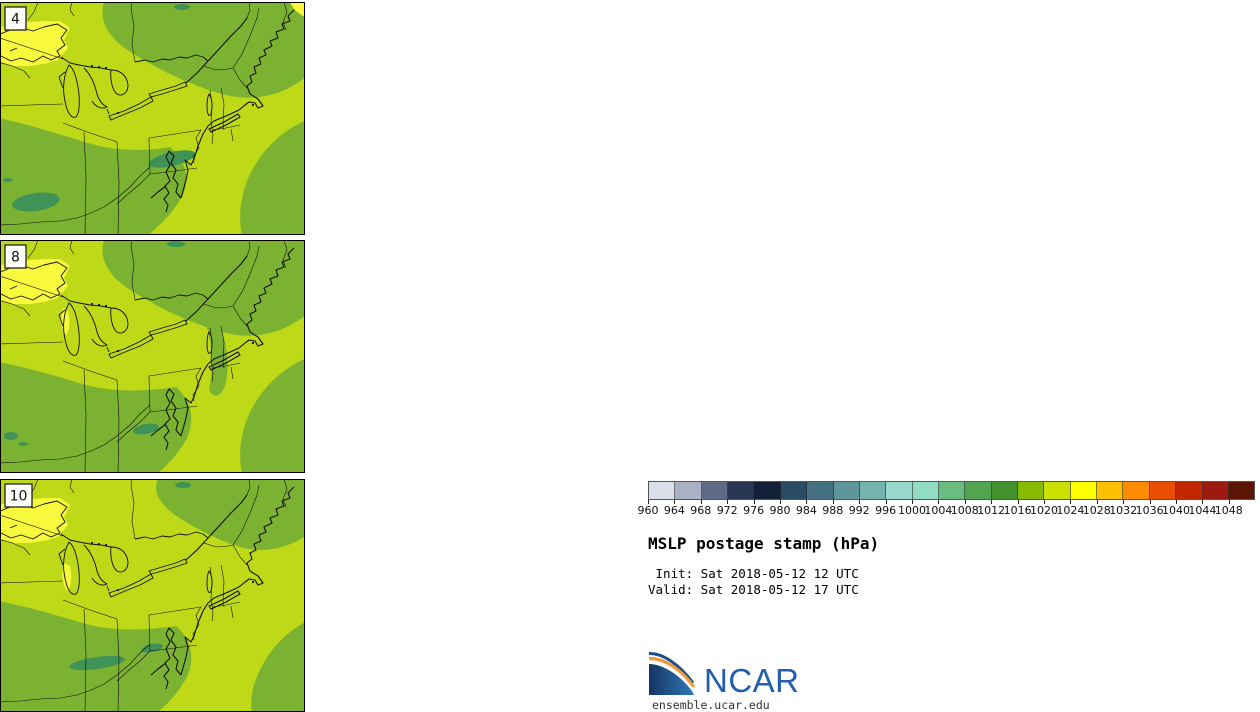 The image size is (1260, 712). What do you see at coordinates (1017, 510) in the screenshot?
I see `colorbar-tick-label: 1016` at bounding box center [1017, 510].